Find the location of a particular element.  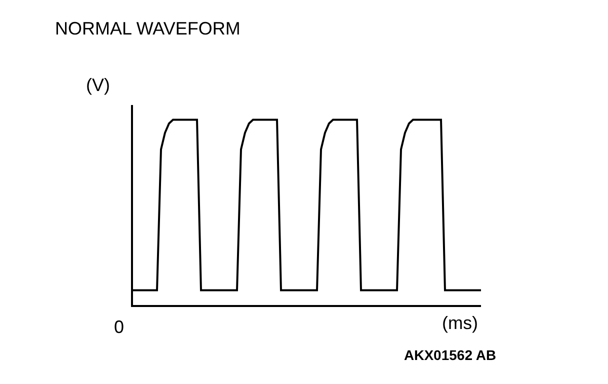

y-axis-title: (V) is located at coordinates (98, 85).